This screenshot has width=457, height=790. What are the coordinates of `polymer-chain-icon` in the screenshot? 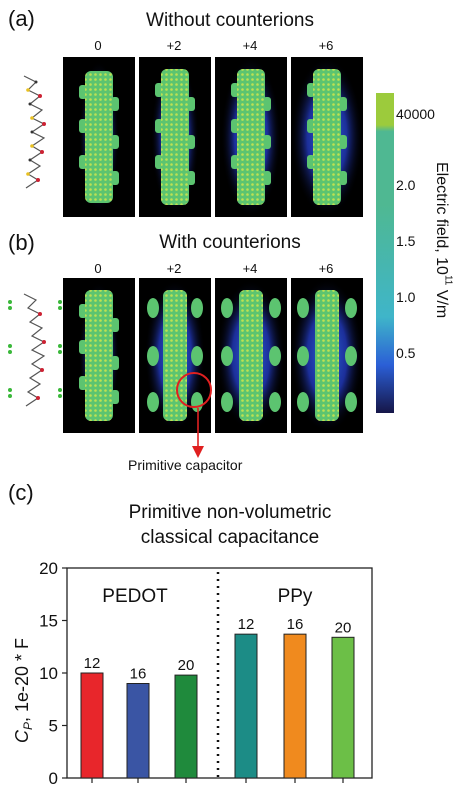 It's located at (35, 132).